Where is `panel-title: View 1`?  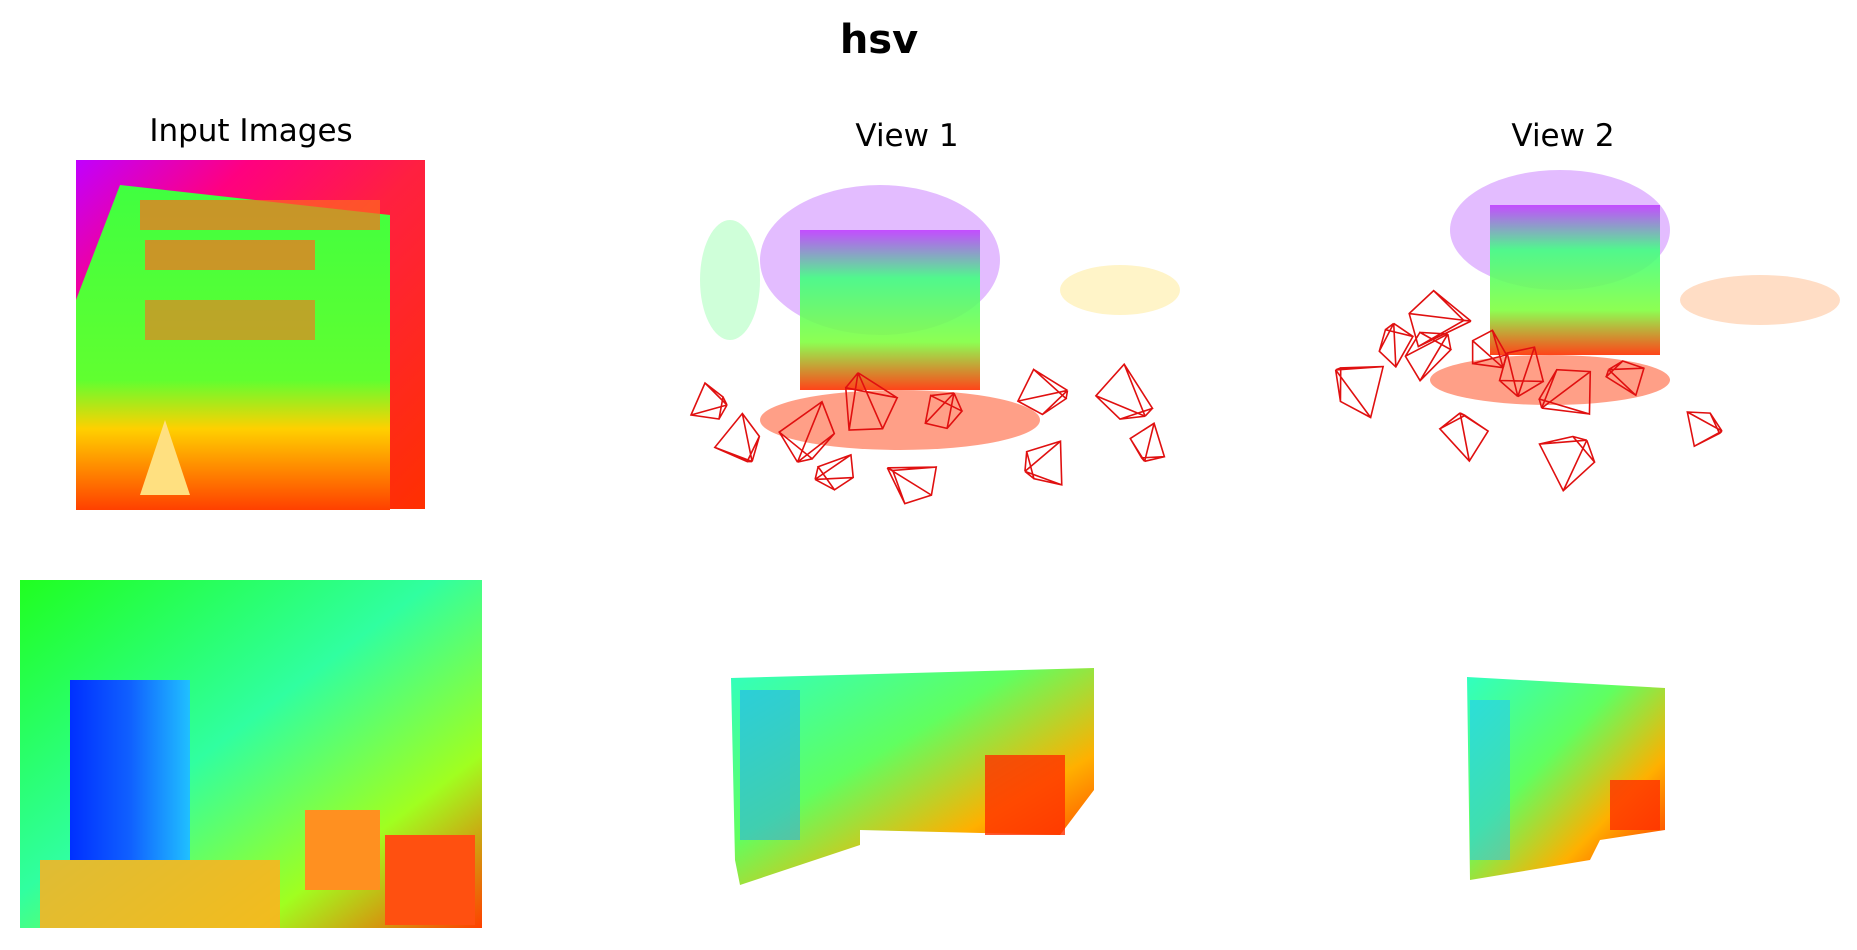
panel-title: View 1 is located at coordinates (906, 136).